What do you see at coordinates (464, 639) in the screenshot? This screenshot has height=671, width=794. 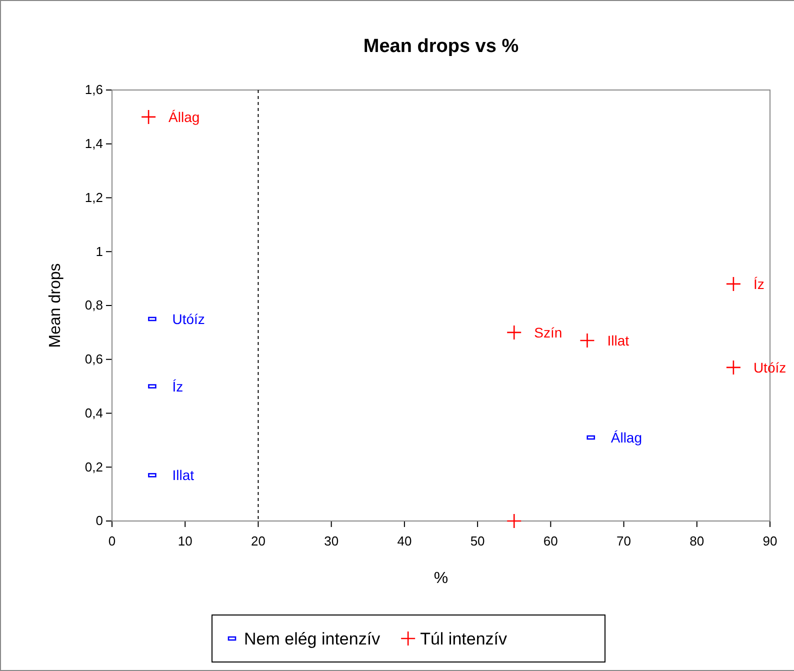 I see `legend-label: Túl intenzív` at bounding box center [464, 639].